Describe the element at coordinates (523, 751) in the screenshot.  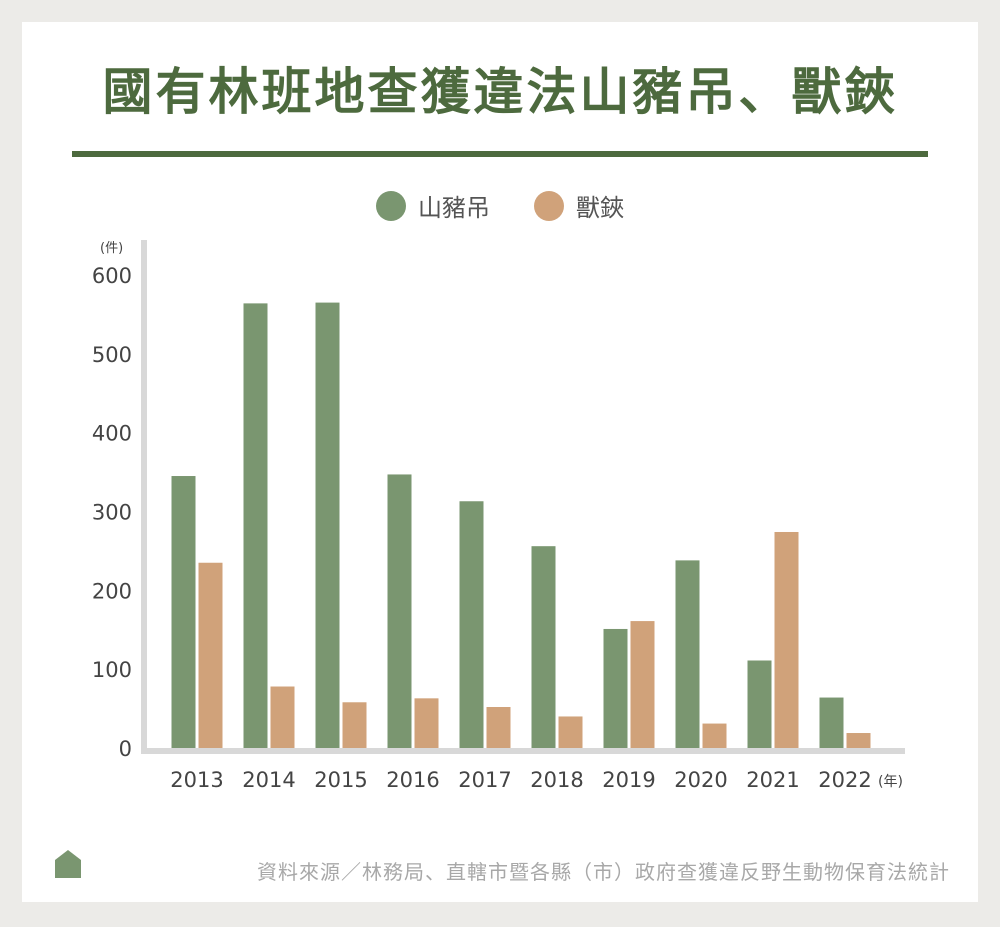
I see `x-axis-line` at that location.